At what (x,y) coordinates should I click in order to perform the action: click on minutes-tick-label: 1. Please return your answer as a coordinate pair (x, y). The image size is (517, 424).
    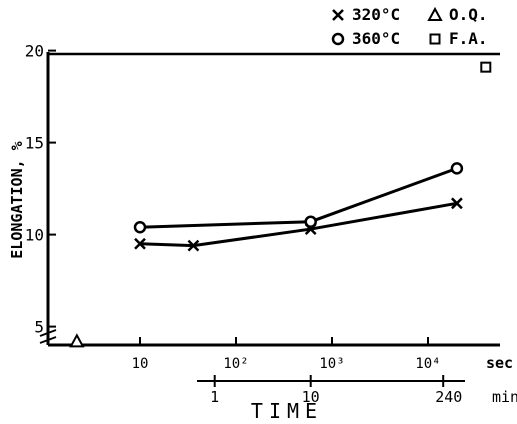
    Looking at the image, I should click on (214, 397).